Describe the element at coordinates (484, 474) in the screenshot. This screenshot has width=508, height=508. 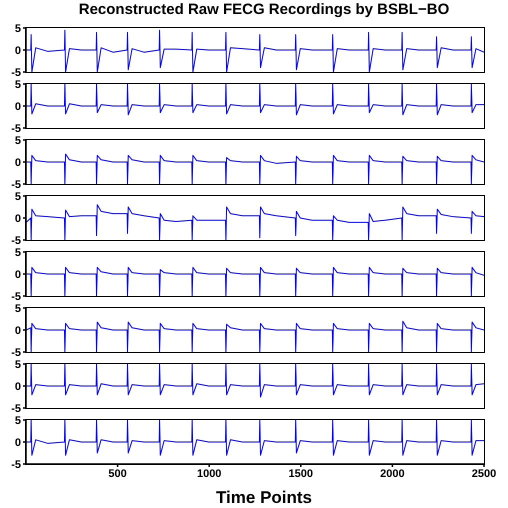
I see `x-tick-label: 2500` at that location.